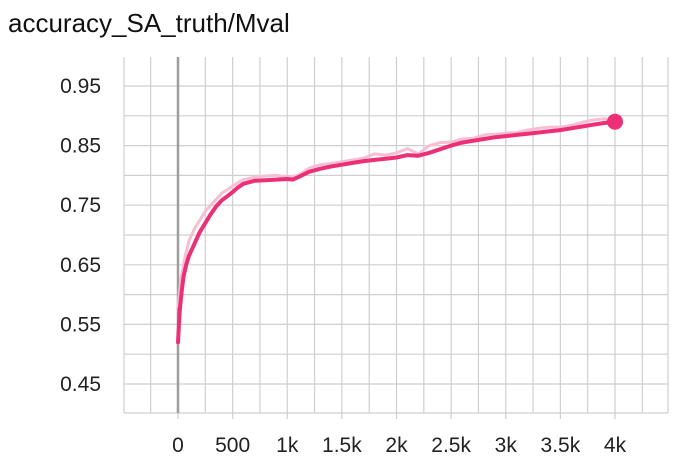  Describe the element at coordinates (615, 445) in the screenshot. I see `x-tick-label: 4k` at that location.